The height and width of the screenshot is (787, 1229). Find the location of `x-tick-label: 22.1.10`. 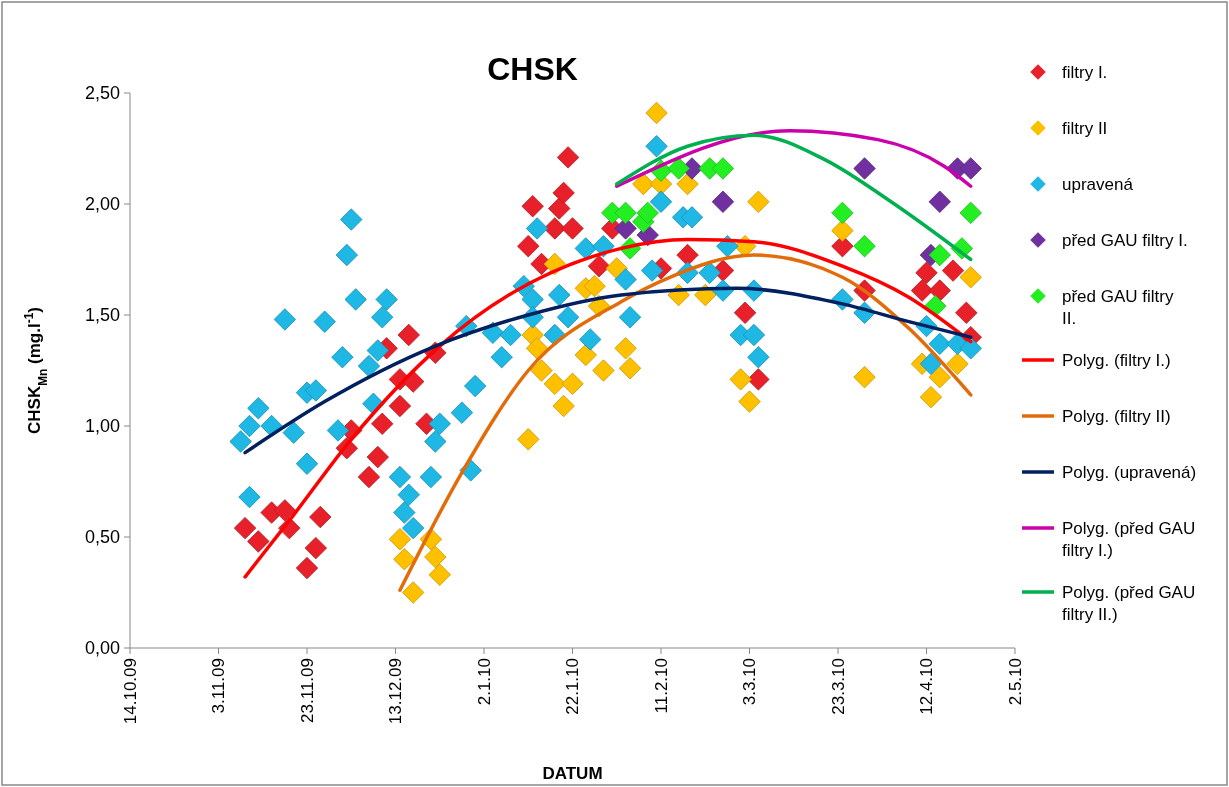

x-tick-label: 22.1.10 is located at coordinates (573, 686).